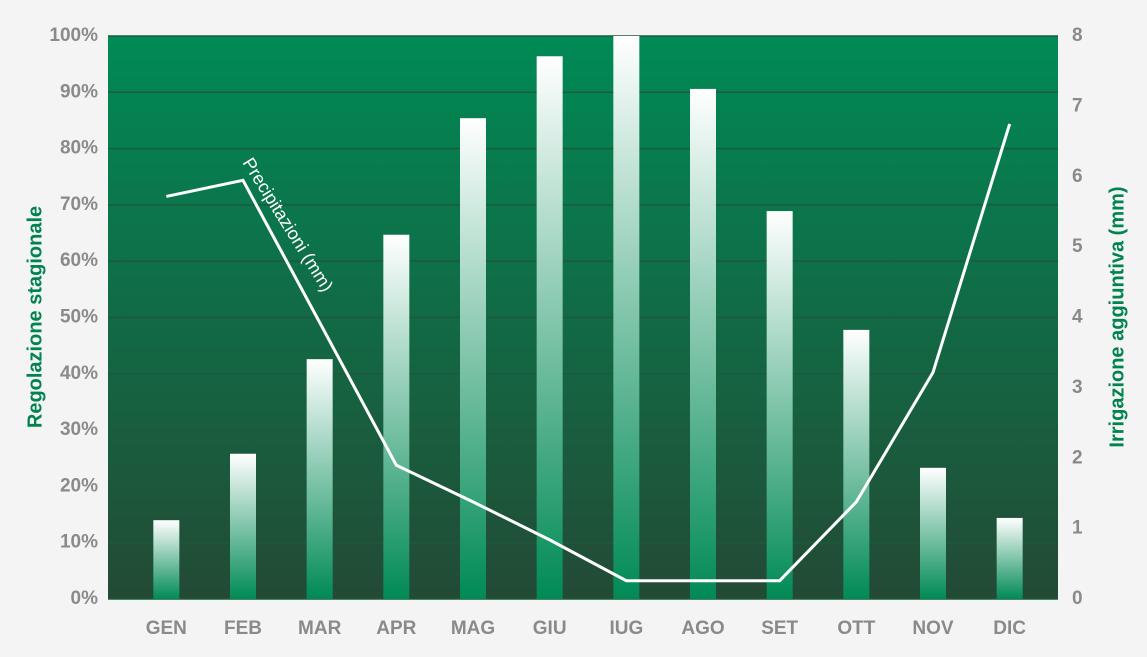 Image resolution: width=1147 pixels, height=657 pixels. Describe the element at coordinates (79, 542) in the screenshot. I see `y-tick-label: 10%` at that location.